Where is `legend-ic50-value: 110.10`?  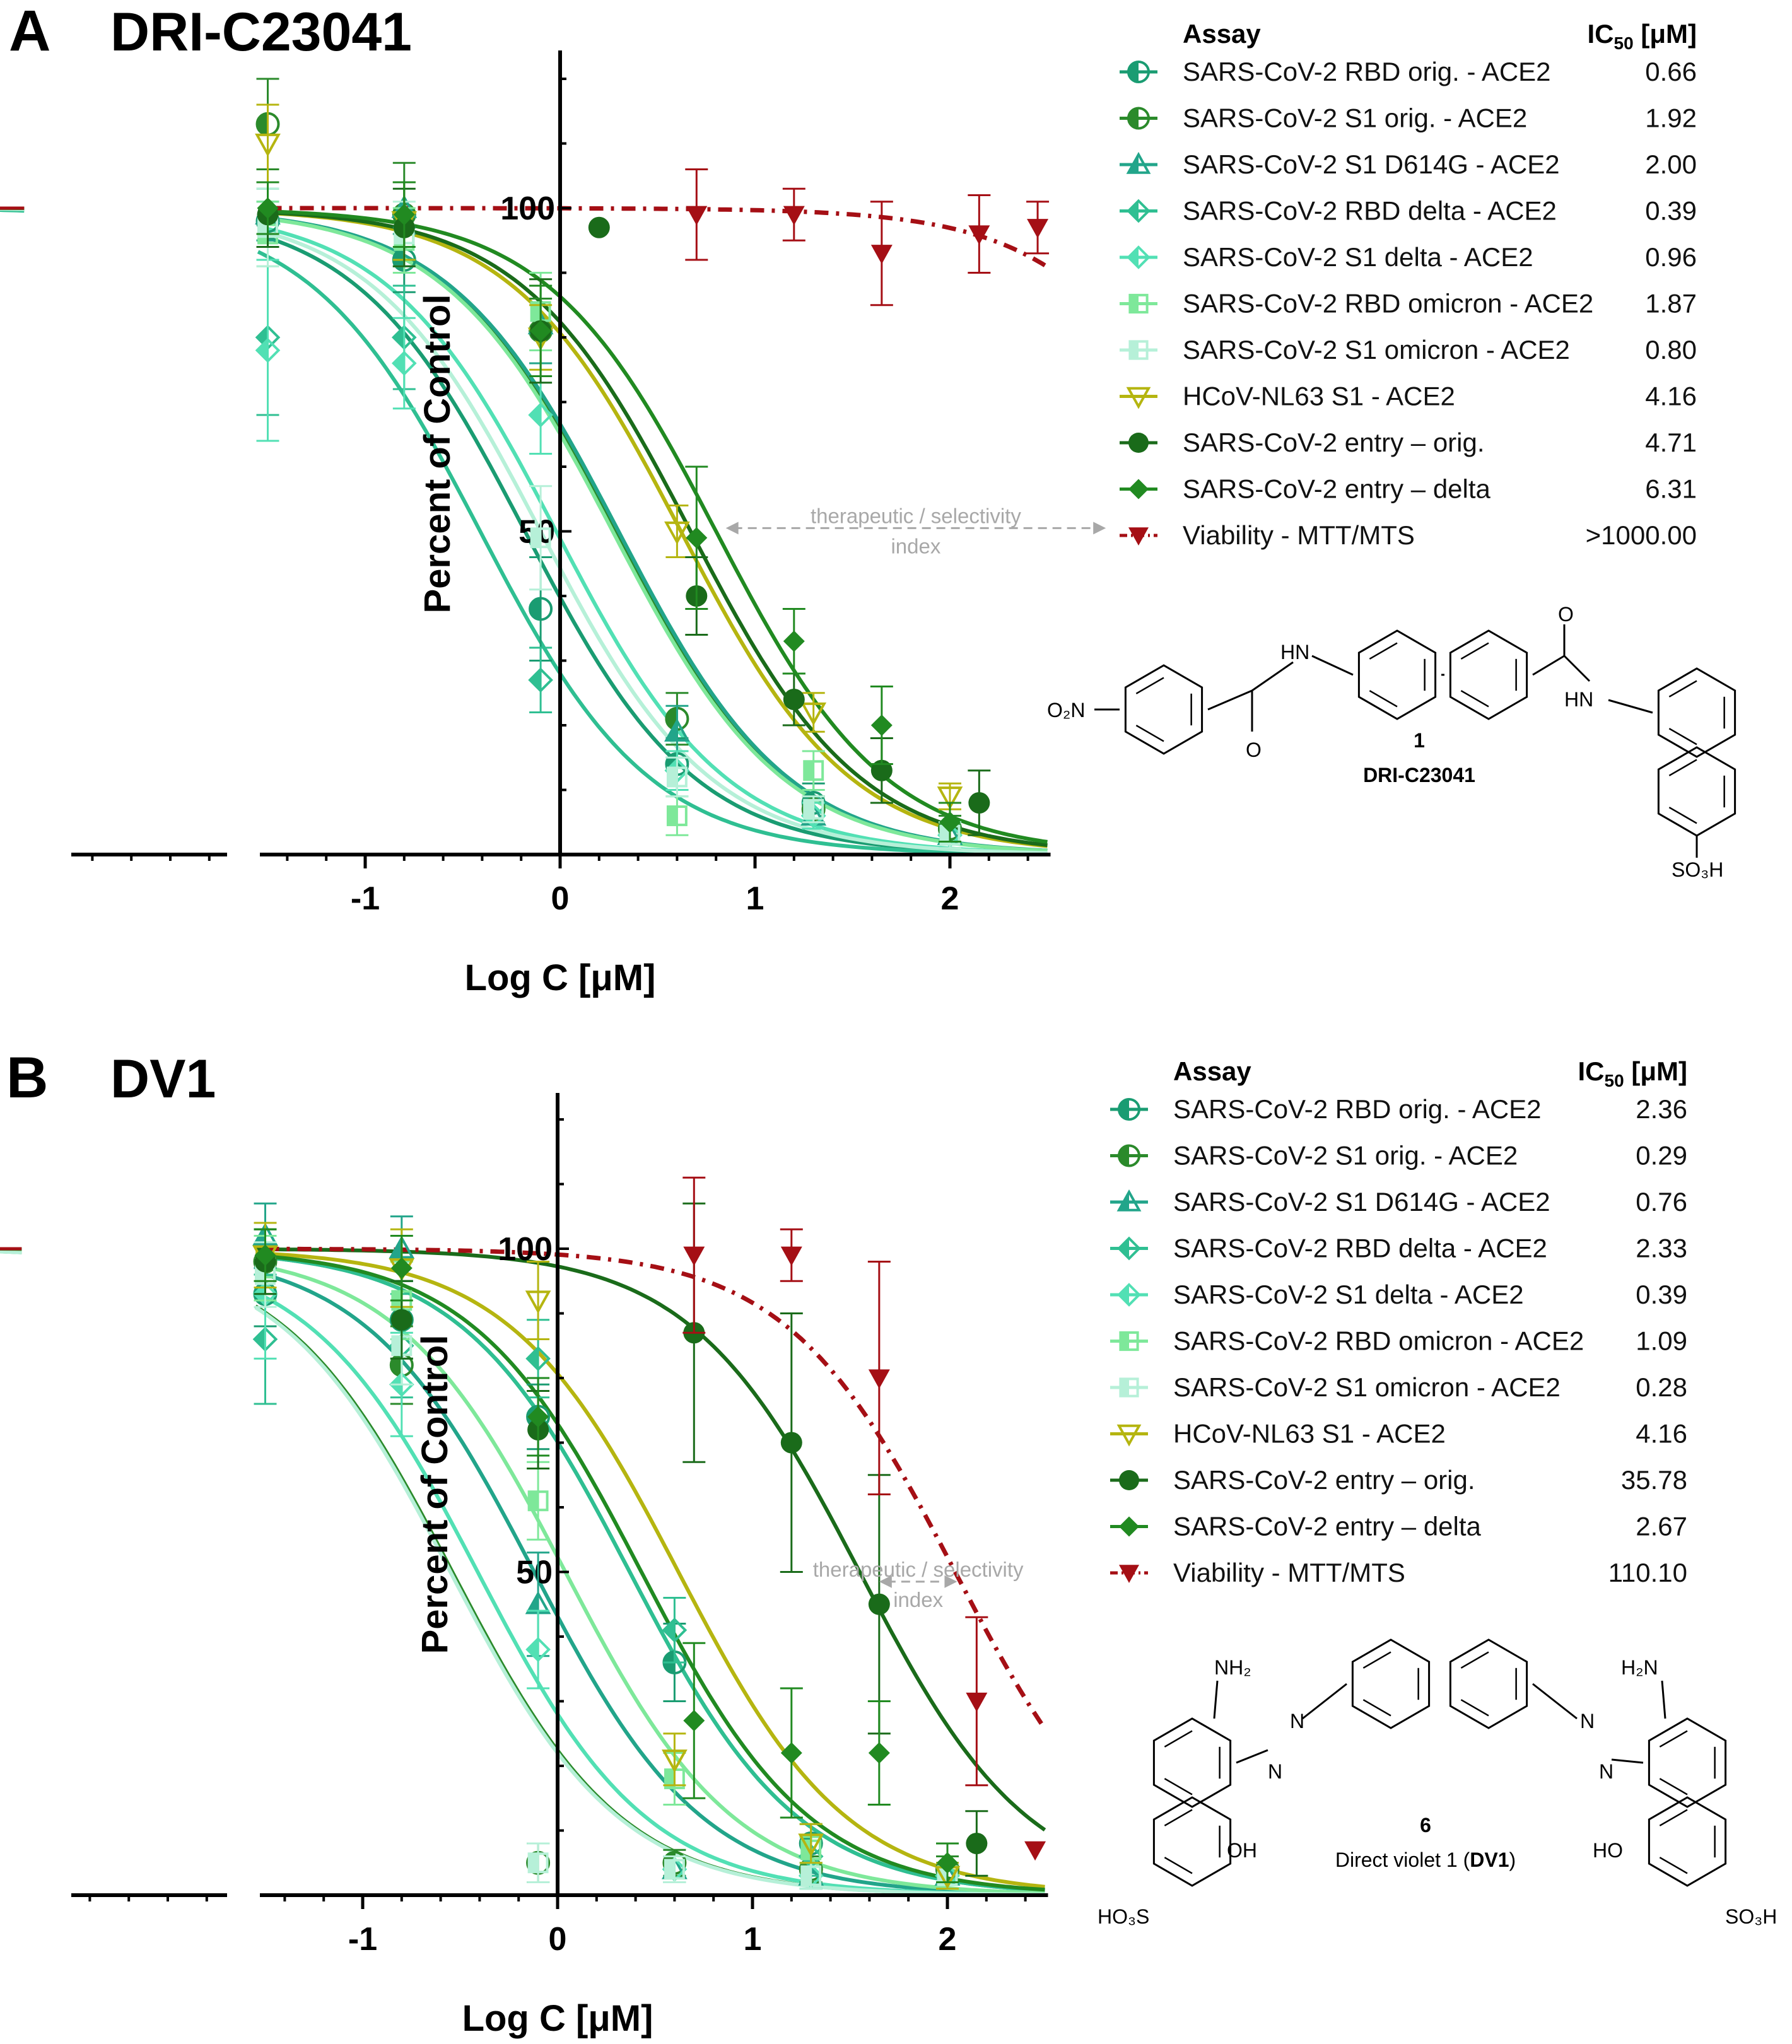 legend-ic50-value: 110.10 is located at coordinates (1647, 1572).